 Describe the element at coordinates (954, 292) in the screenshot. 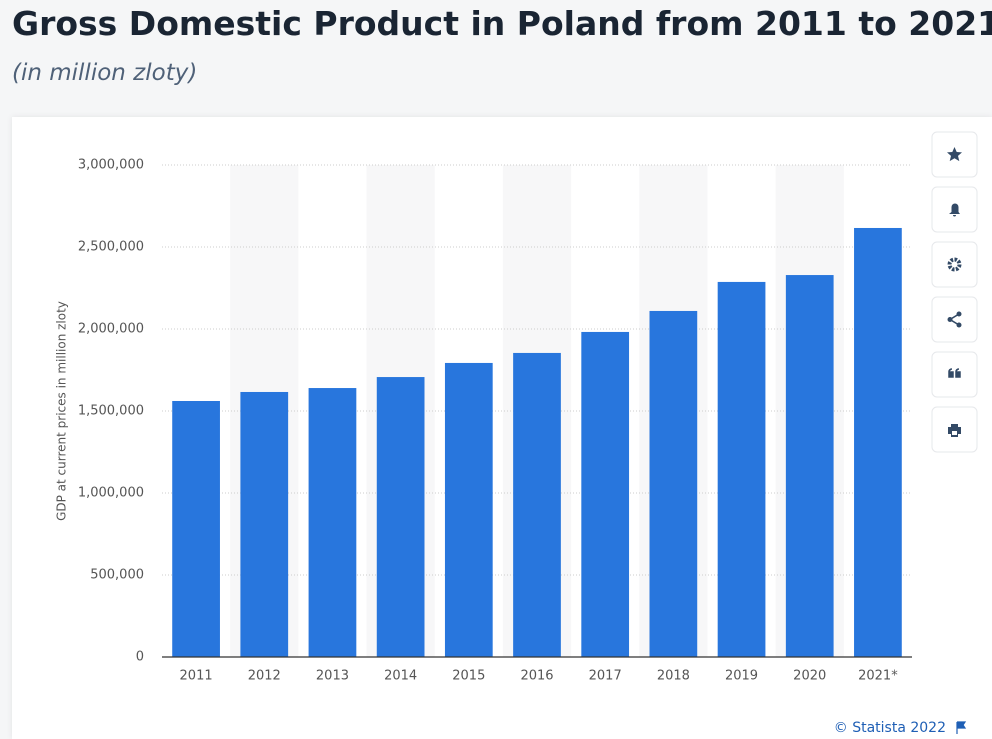

I see `toolbar` at that location.